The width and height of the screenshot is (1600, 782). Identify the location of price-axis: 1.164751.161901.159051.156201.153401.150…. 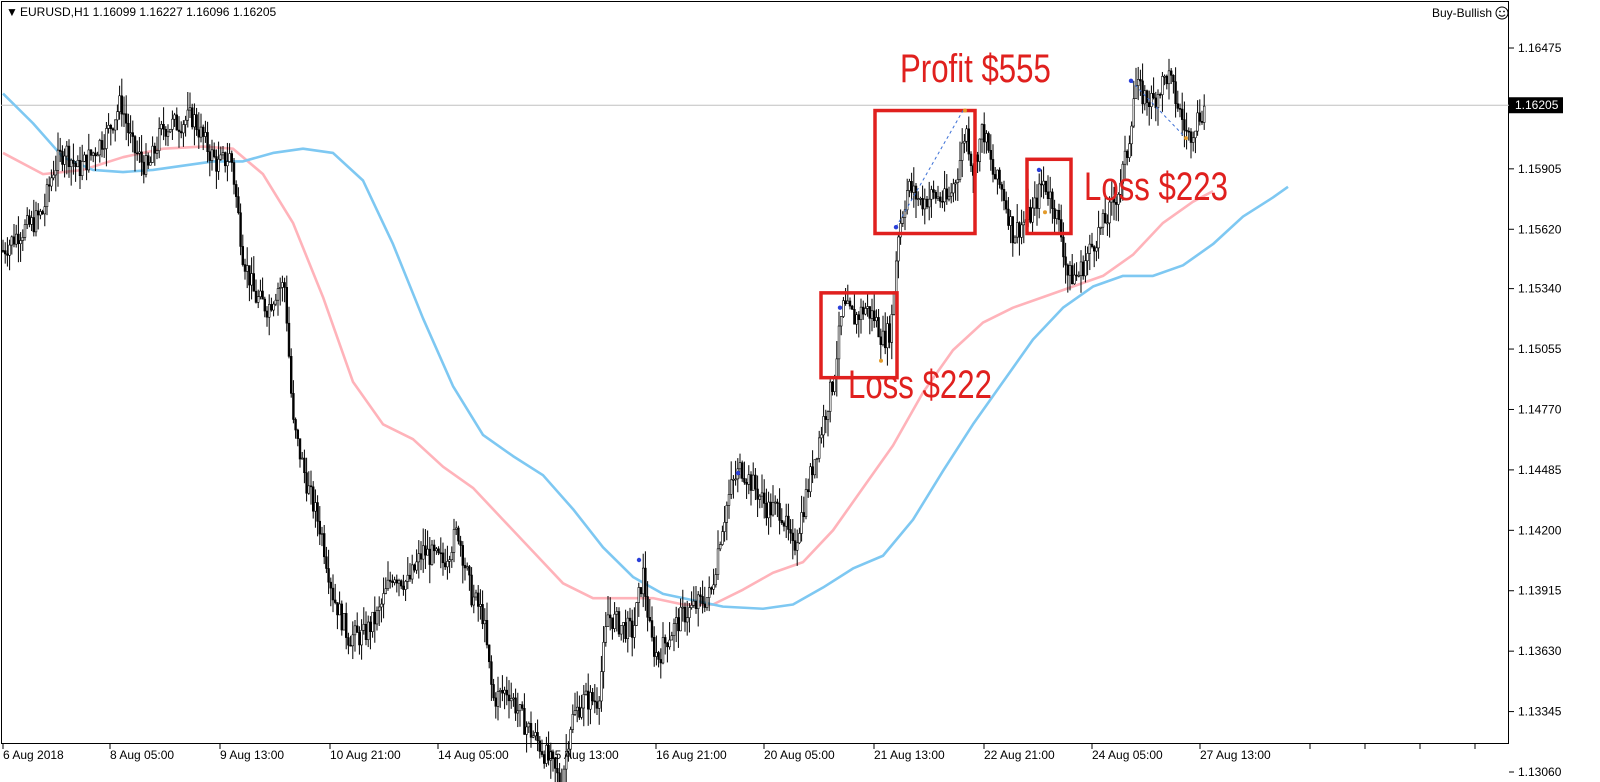
(1536, 410).